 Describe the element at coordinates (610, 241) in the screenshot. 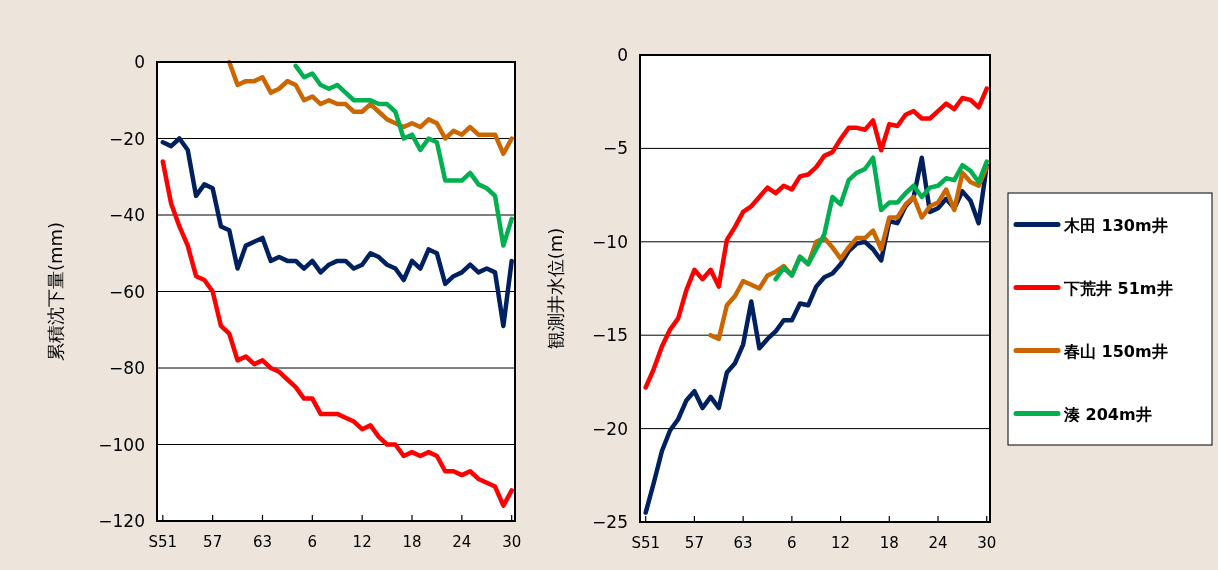

I see `y-tick-label: −10` at that location.